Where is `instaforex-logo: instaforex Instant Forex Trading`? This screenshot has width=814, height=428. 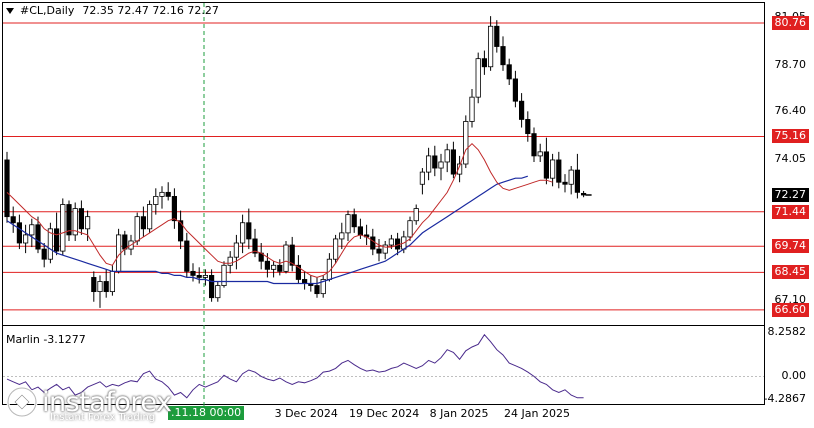
instaforex-logo: instaforex Instant Forex Trading is located at coordinates (89, 404).